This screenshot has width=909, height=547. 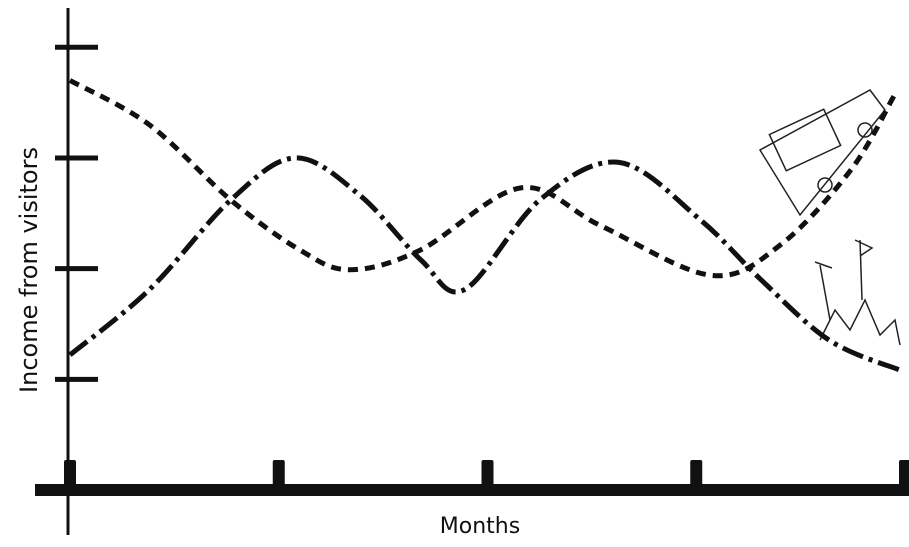 What do you see at coordinates (805, 140) in the screenshot?
I see `sketch-window` at bounding box center [805, 140].